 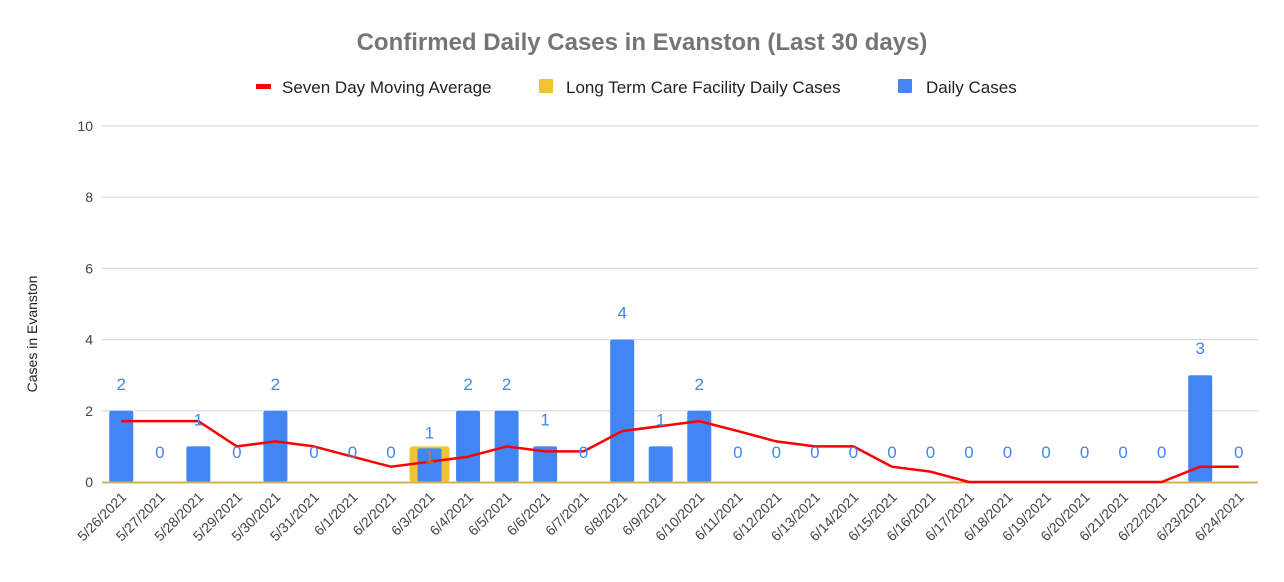 What do you see at coordinates (905, 86) in the screenshot?
I see `legend-swatch-daily-cases` at bounding box center [905, 86].